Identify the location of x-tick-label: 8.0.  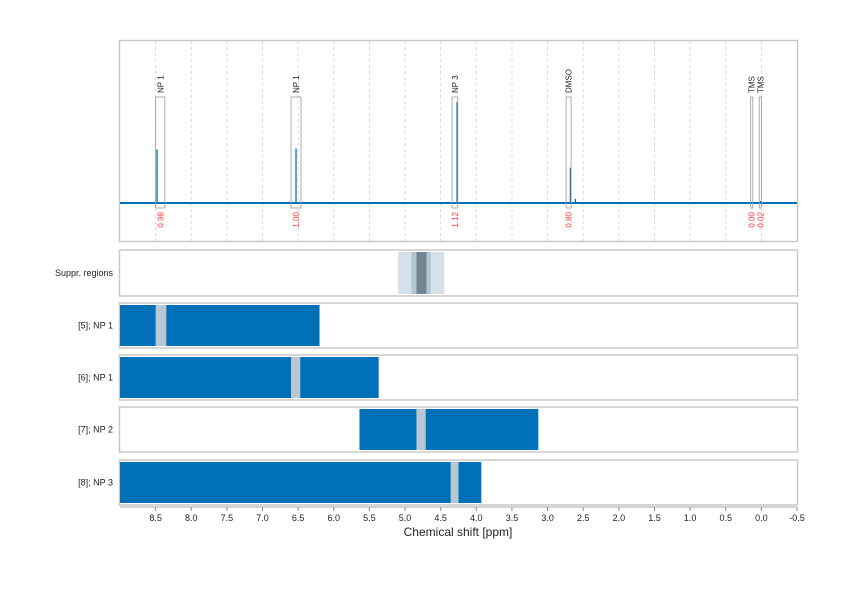
(191, 518).